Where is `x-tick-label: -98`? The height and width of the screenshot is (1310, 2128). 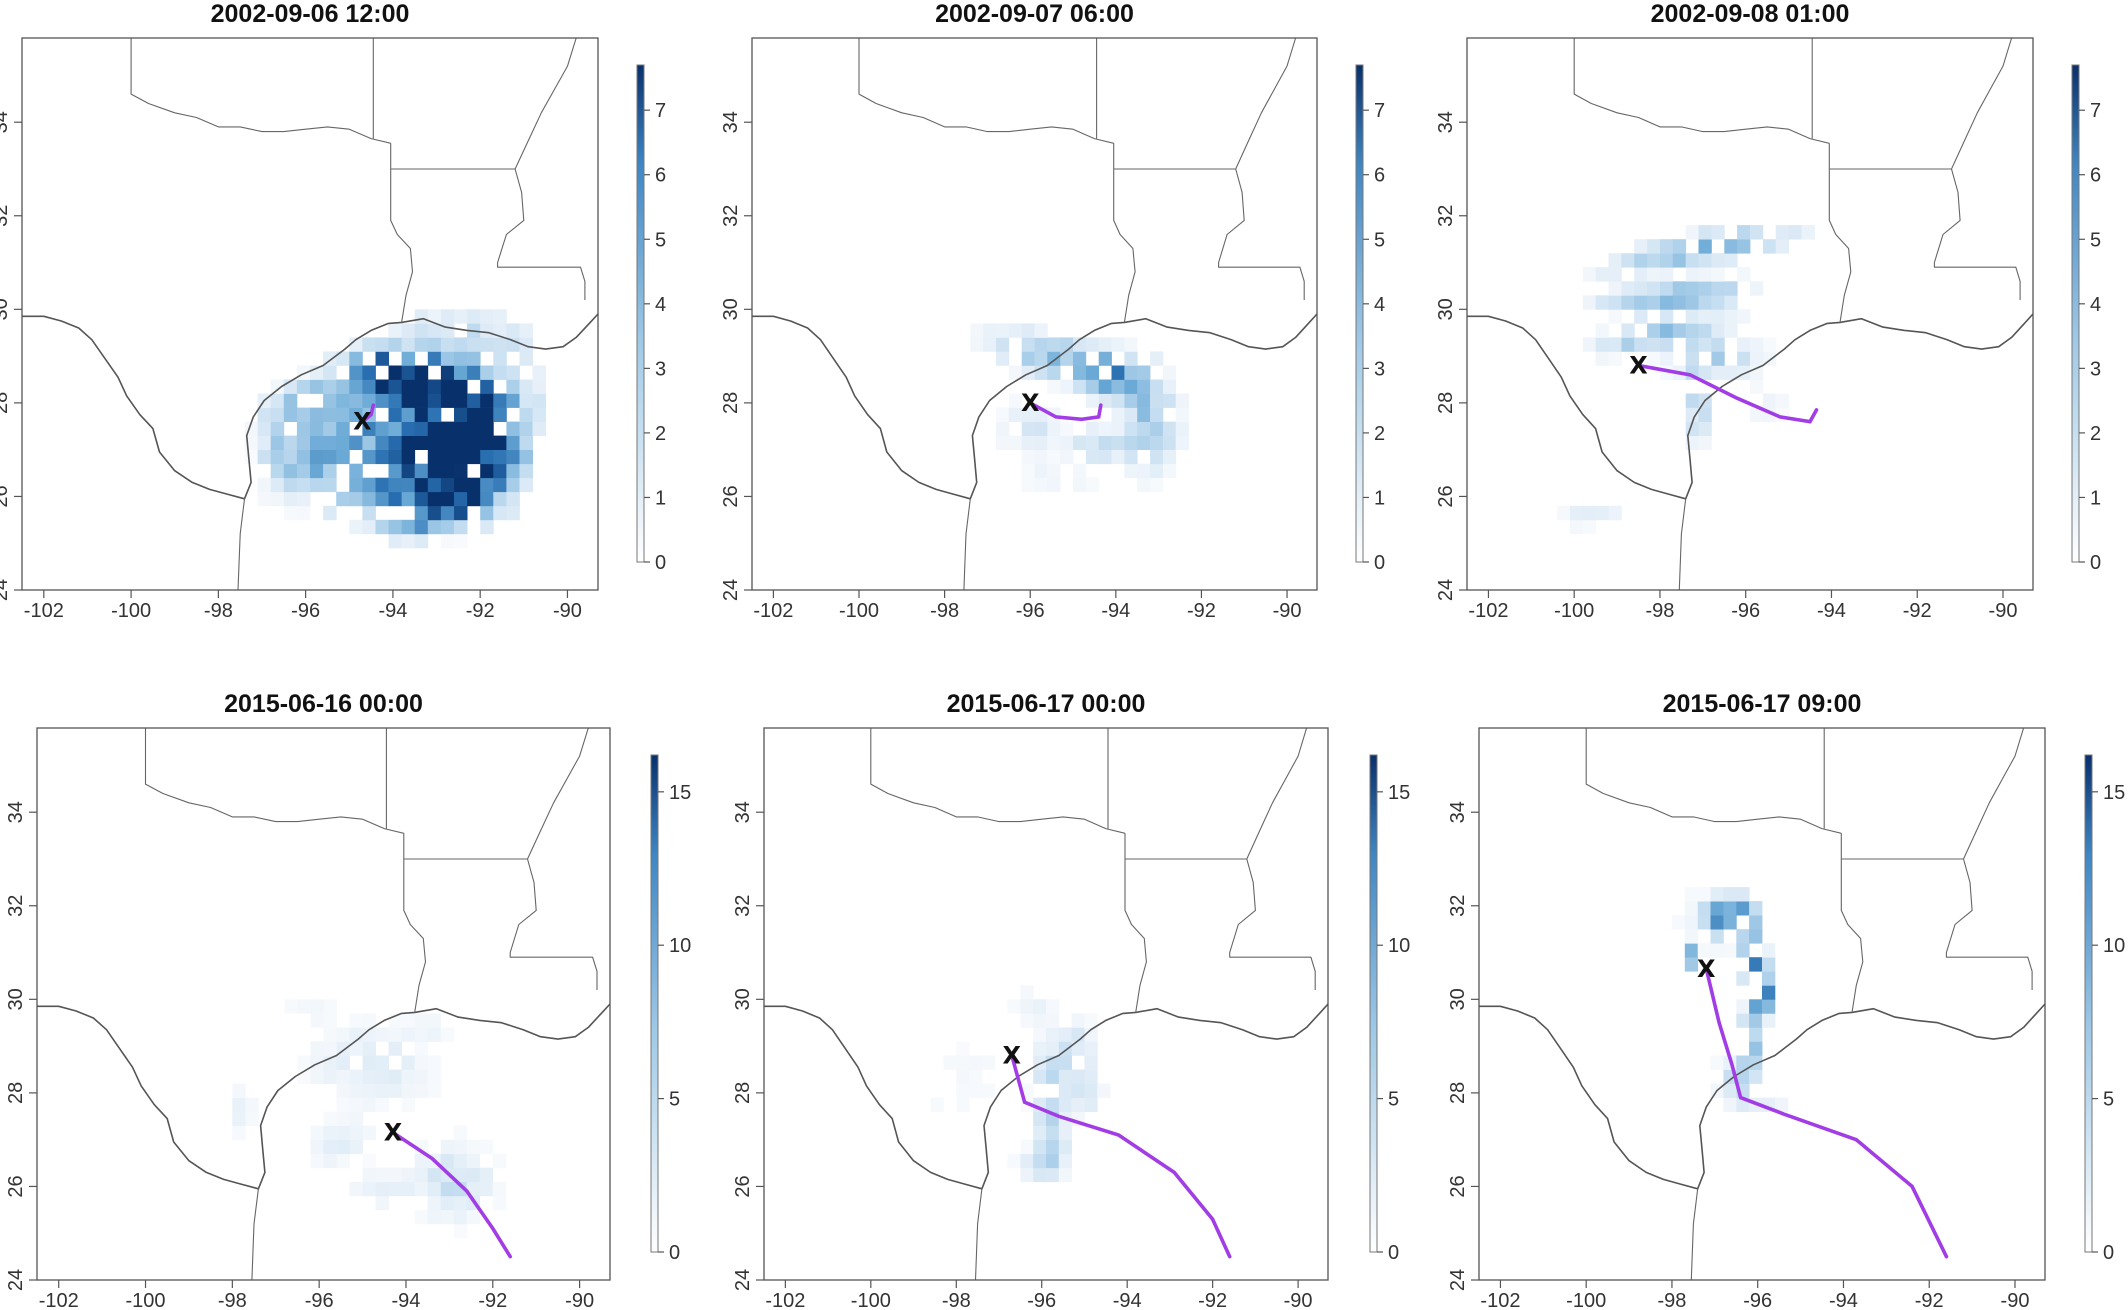 x-tick-label: -98 is located at coordinates (232, 1300).